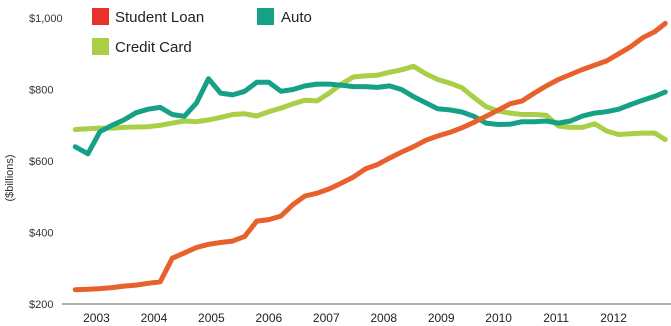 Image resolution: width=671 pixels, height=326 pixels. What do you see at coordinates (41, 305) in the screenshot?
I see `y-tick-label: $200` at bounding box center [41, 305].